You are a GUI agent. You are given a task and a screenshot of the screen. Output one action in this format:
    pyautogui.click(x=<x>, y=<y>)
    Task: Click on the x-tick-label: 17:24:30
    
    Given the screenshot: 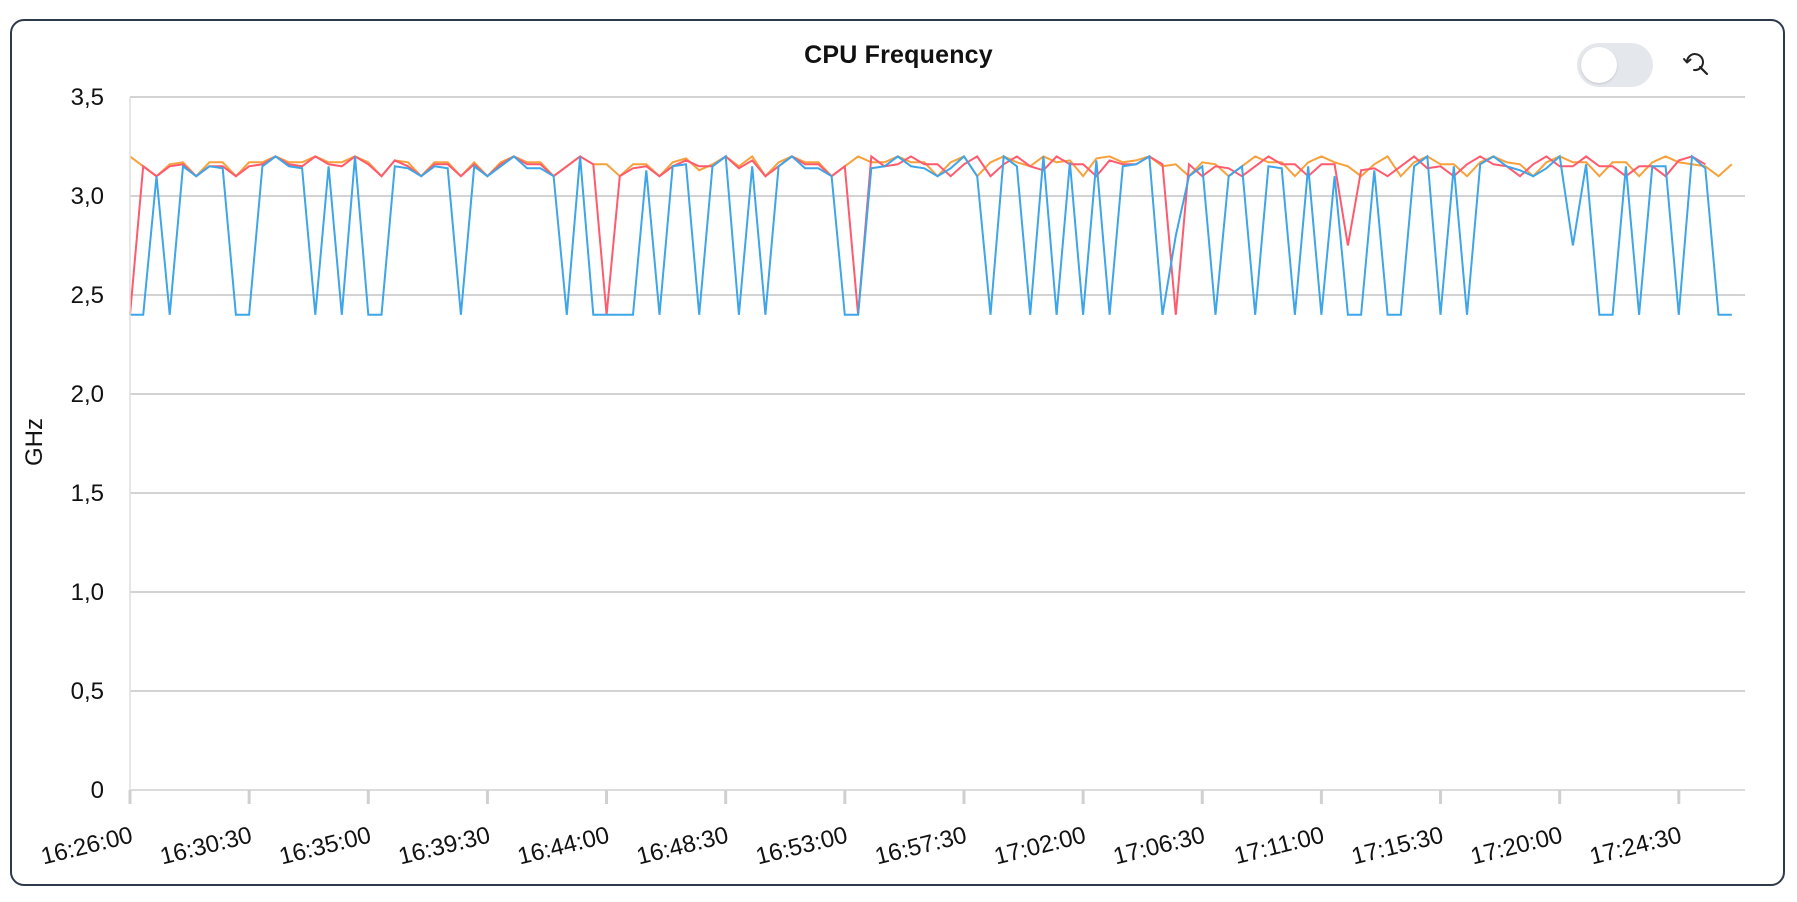 What is the action you would take?
    pyautogui.click(x=1635, y=846)
    